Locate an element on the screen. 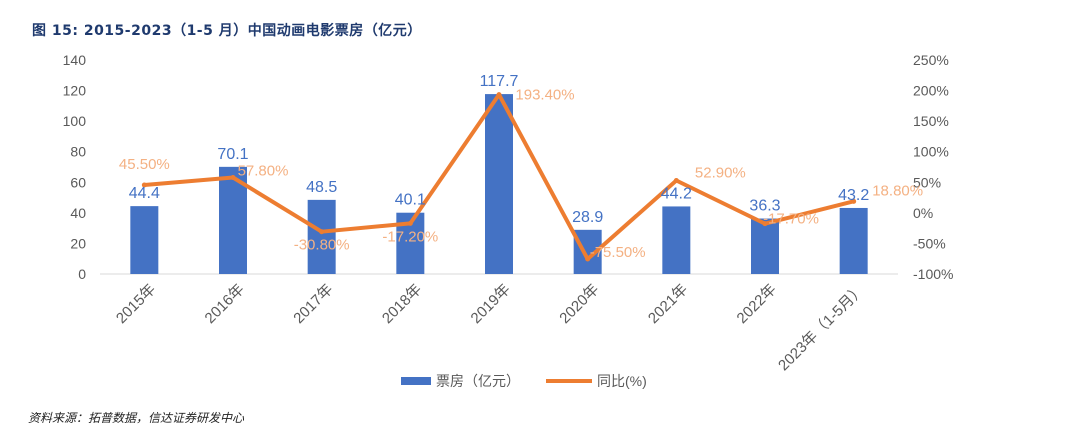 The image size is (1080, 444). y-left-tick-label: 40 is located at coordinates (78, 213).